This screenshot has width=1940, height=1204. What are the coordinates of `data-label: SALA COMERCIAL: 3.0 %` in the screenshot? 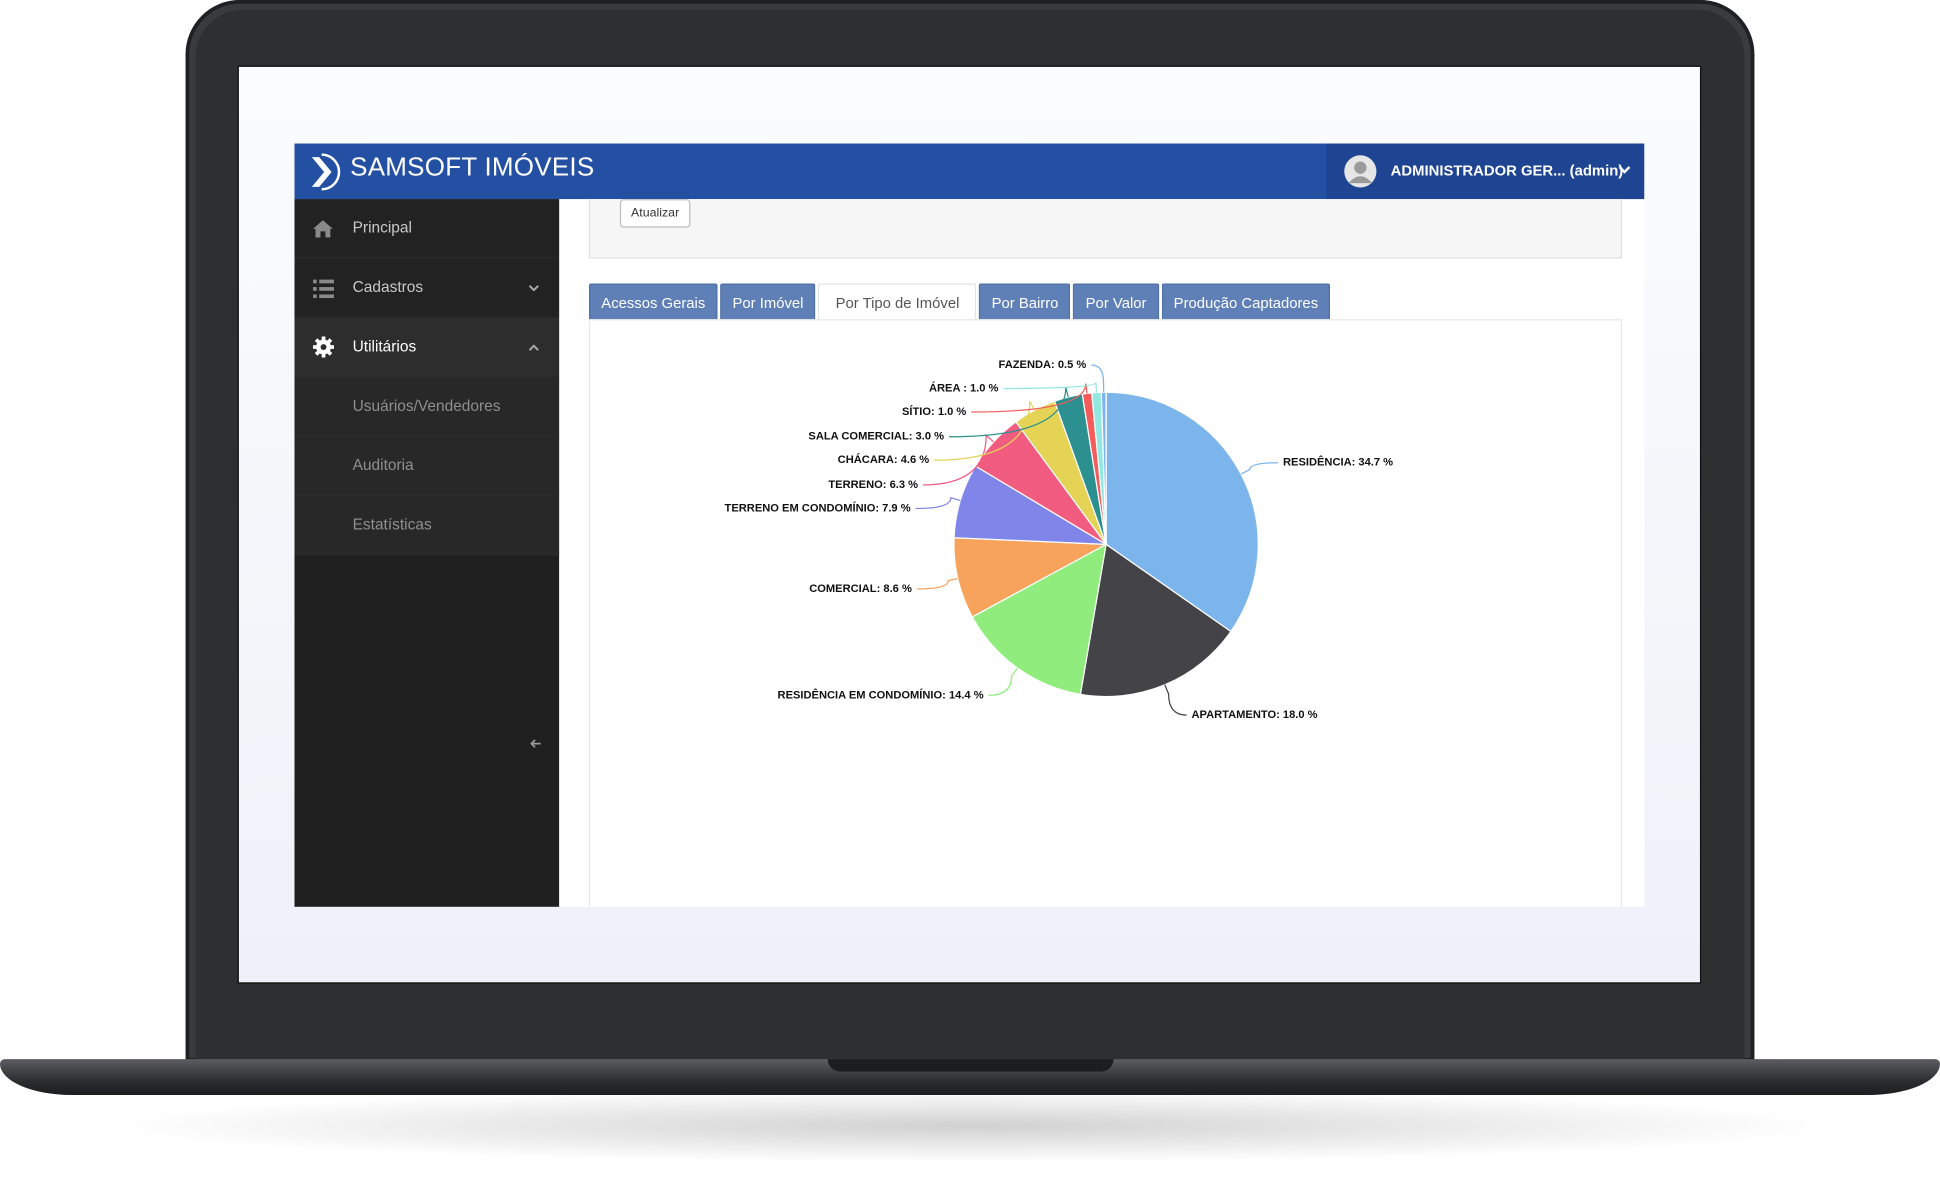 It's located at (876, 437).